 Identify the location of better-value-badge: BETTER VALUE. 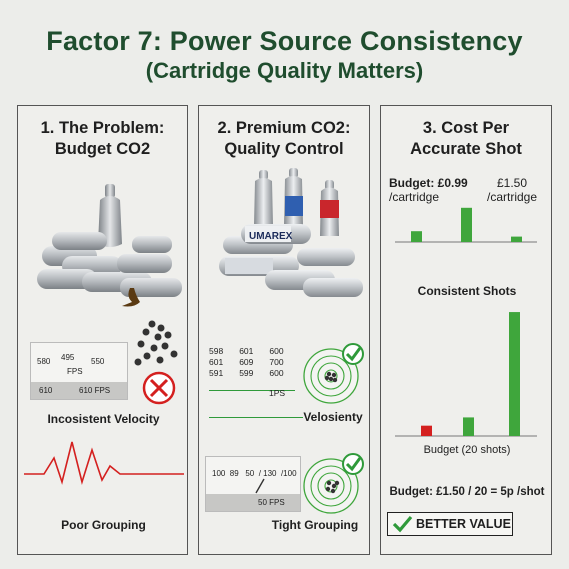
(450, 524).